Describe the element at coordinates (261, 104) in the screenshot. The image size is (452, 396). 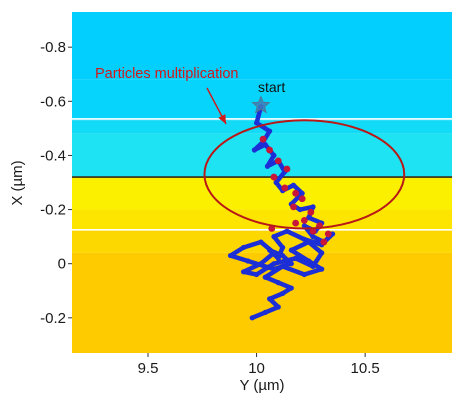
I see `start-star-marker` at that location.